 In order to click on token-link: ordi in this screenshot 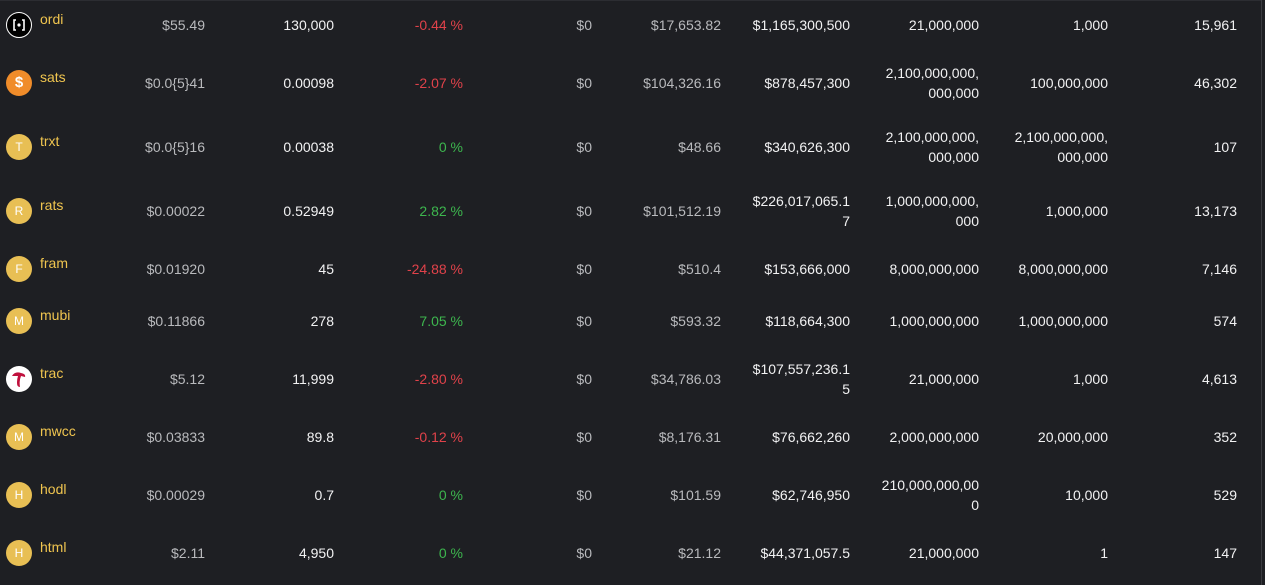, I will do `click(34, 24)`.